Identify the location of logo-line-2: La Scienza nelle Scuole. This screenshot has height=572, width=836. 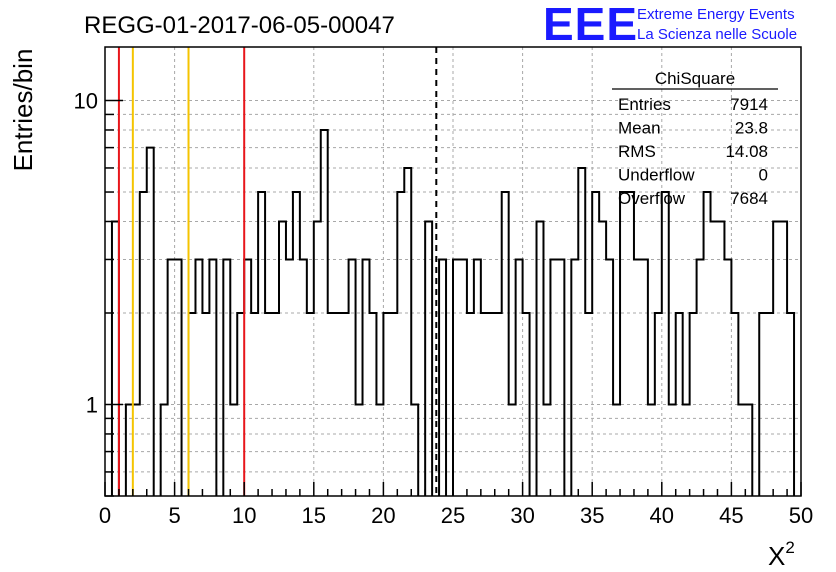
(717, 34).